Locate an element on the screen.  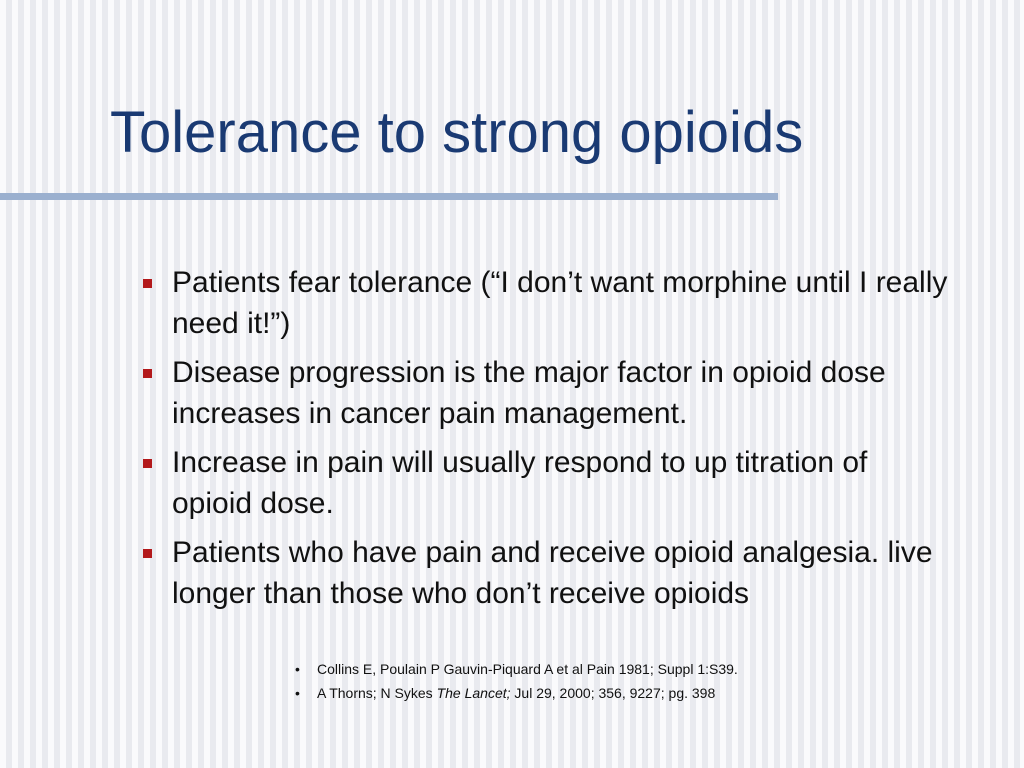
reference-authors: A Thorns; N Sykes is located at coordinates (377, 693).